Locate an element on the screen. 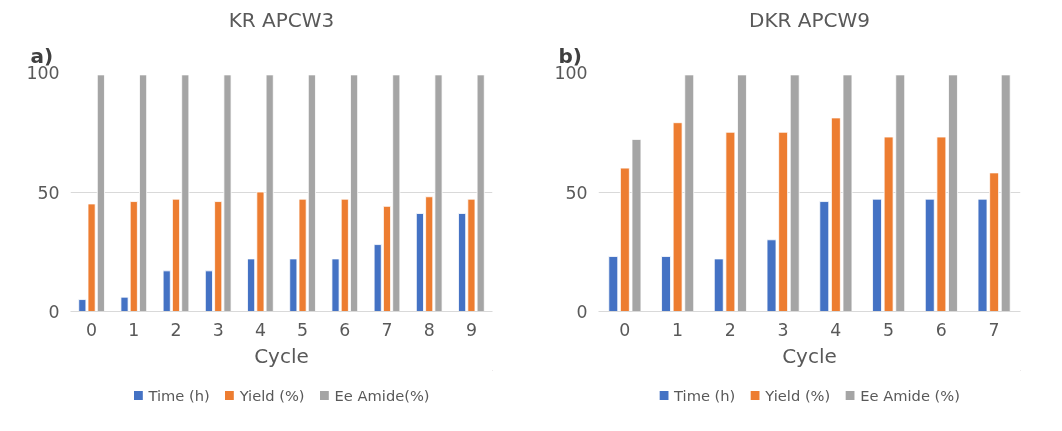  legend-label: Ee Amide(%) is located at coordinates (382, 395).